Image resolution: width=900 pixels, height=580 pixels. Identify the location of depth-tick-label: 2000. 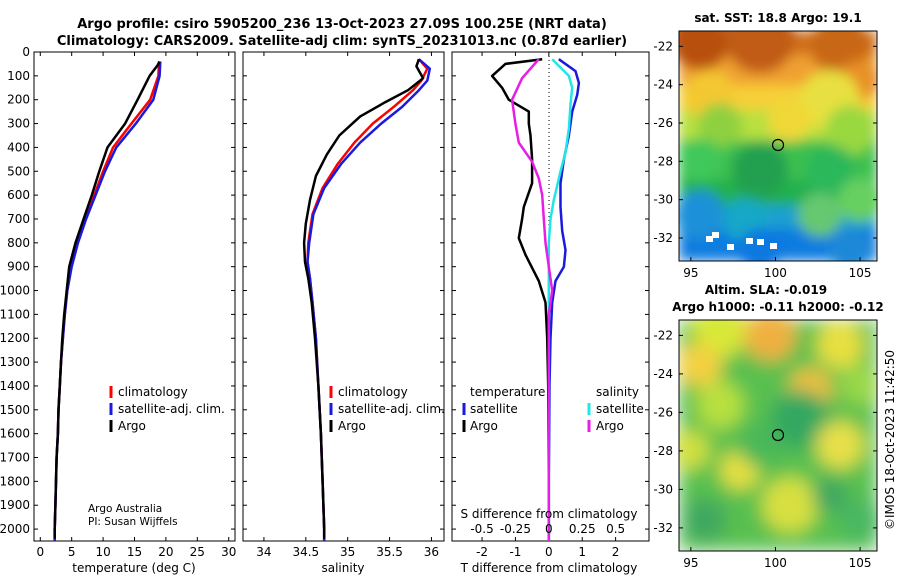
(15, 529).